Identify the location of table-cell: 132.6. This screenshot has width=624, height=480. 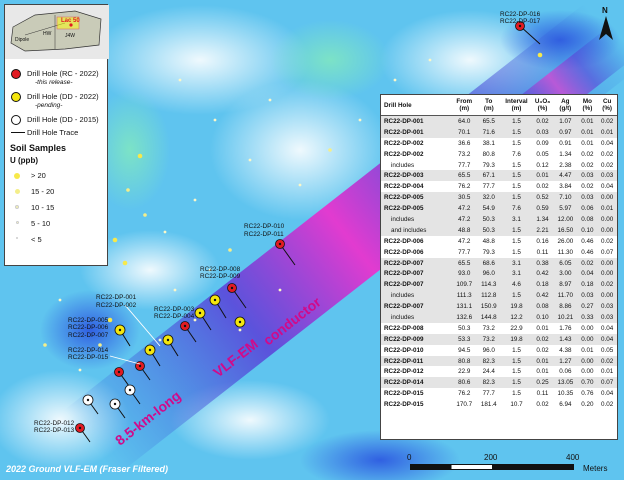
(464, 317).